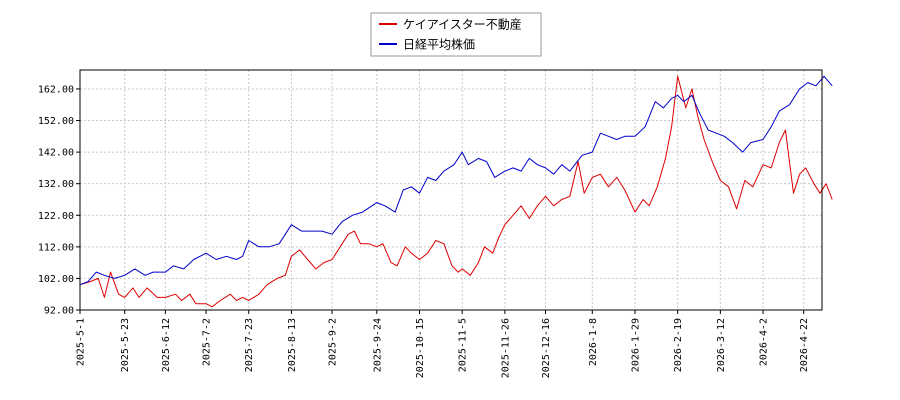  I want to click on x-tick-label: 2025-5-1, so click(81, 342).